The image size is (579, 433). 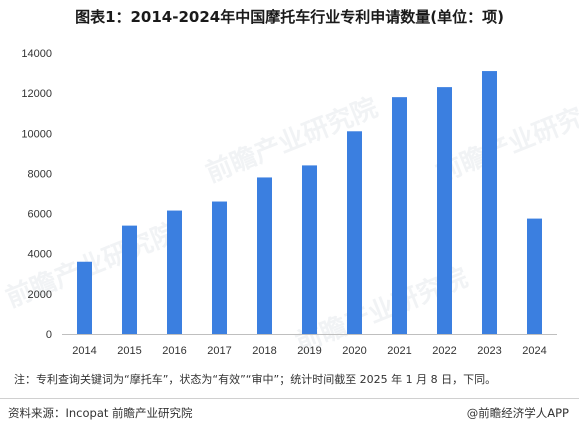 What do you see at coordinates (354, 351) in the screenshot?
I see `x-tick-label: 2020` at bounding box center [354, 351].